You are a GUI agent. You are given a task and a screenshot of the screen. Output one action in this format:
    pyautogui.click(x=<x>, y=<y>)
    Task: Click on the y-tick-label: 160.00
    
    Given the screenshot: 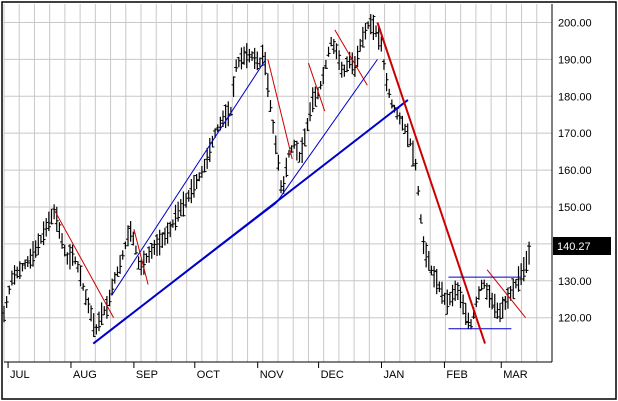 What is the action you would take?
    pyautogui.click(x=575, y=171)
    